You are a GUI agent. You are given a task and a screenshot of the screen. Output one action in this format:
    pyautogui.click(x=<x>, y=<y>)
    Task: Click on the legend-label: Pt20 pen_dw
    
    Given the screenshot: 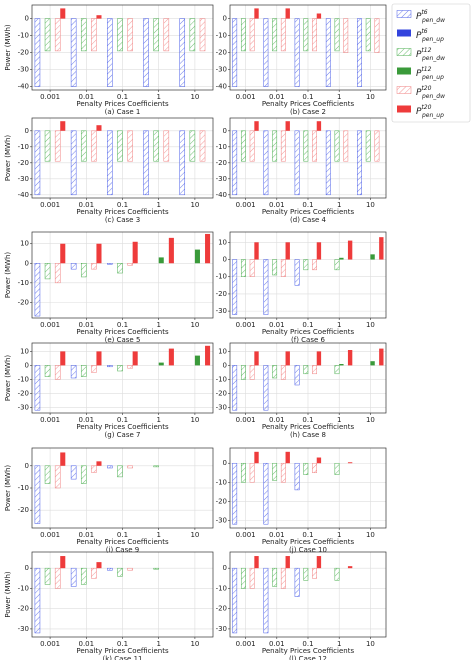 What is the action you would take?
    pyautogui.click(x=430, y=92)
    